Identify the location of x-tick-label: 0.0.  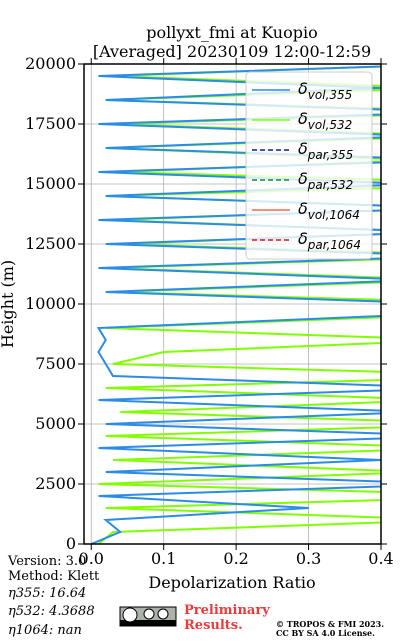
(91, 558).